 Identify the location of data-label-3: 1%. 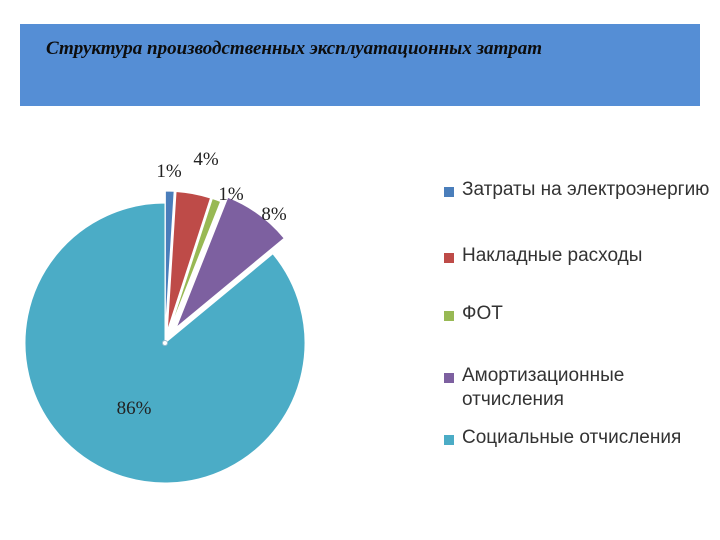
(231, 194).